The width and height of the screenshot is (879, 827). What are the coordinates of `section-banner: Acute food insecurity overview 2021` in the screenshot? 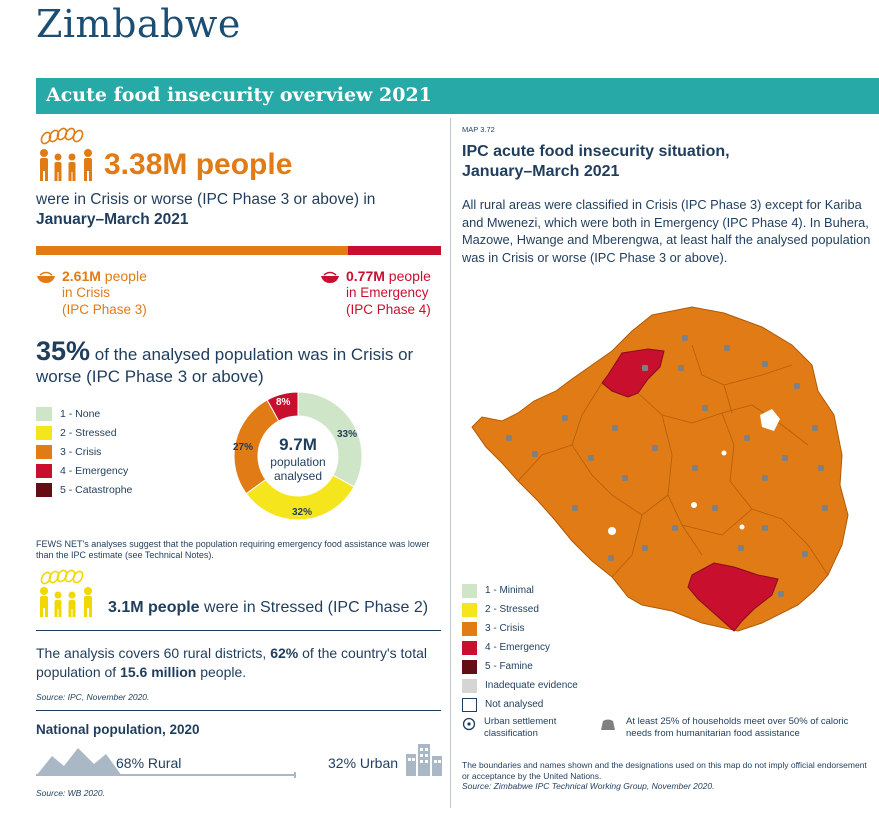 It's located at (457, 96).